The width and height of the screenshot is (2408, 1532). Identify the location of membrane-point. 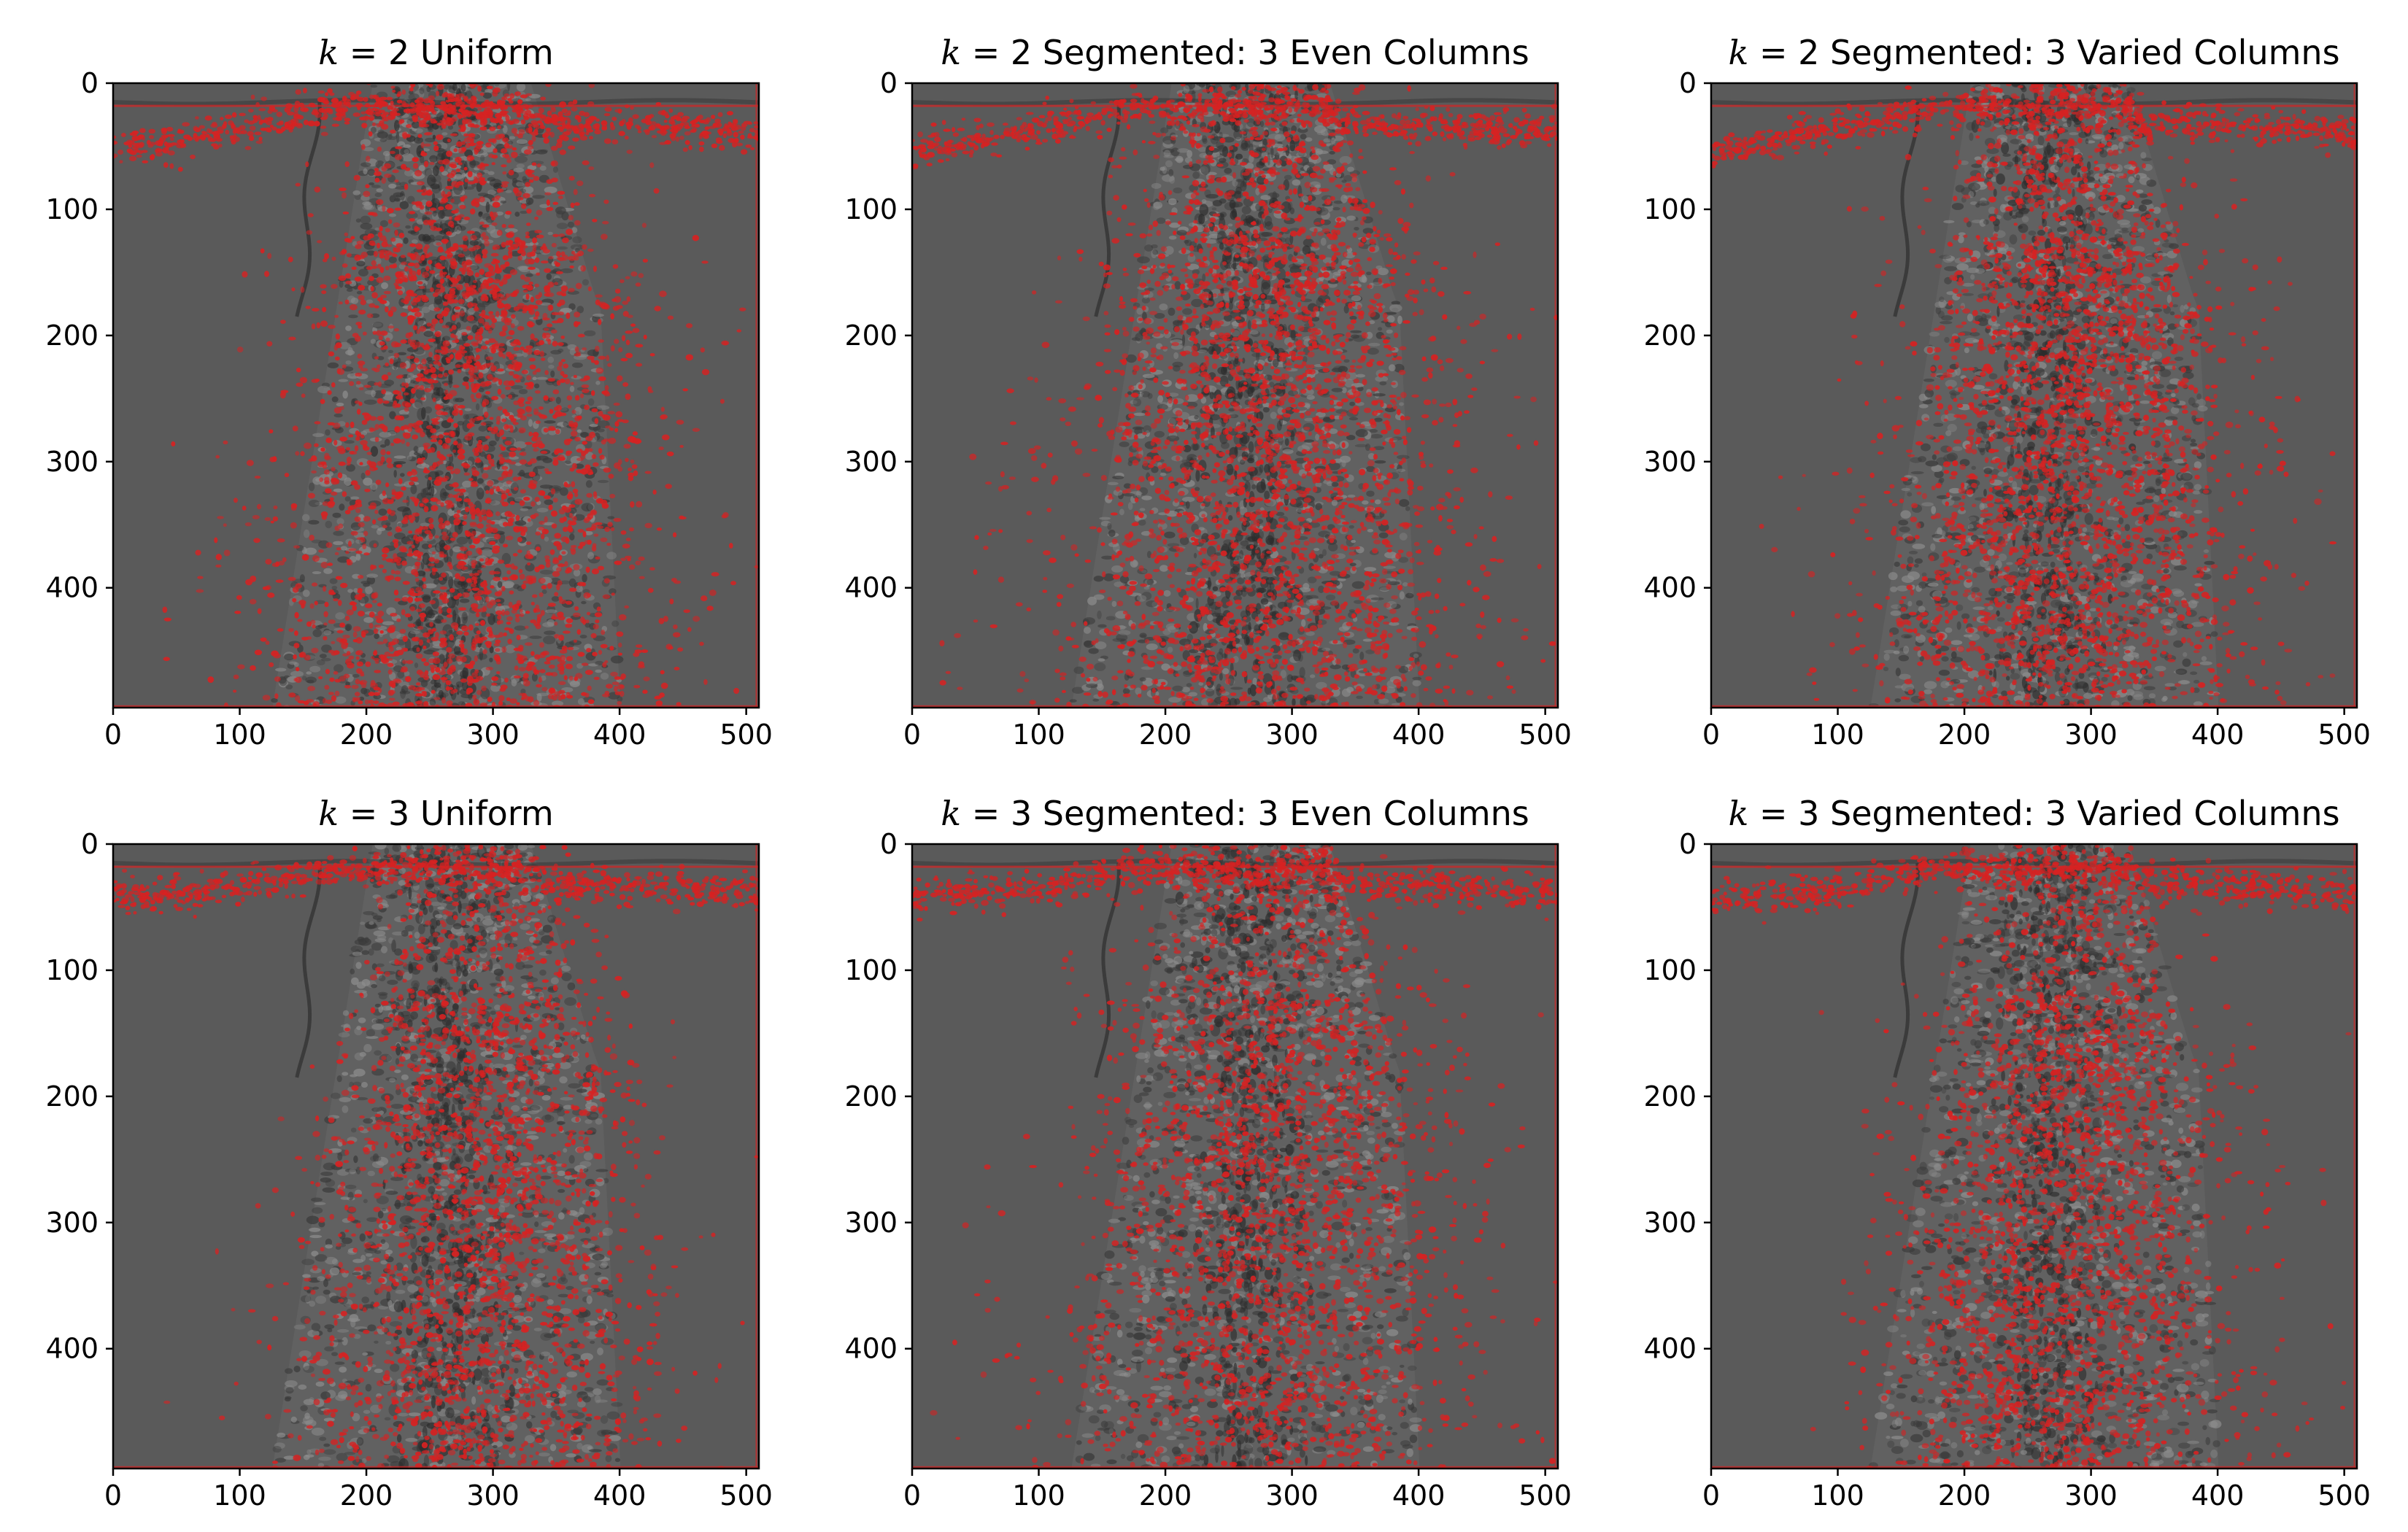
(170, 129).